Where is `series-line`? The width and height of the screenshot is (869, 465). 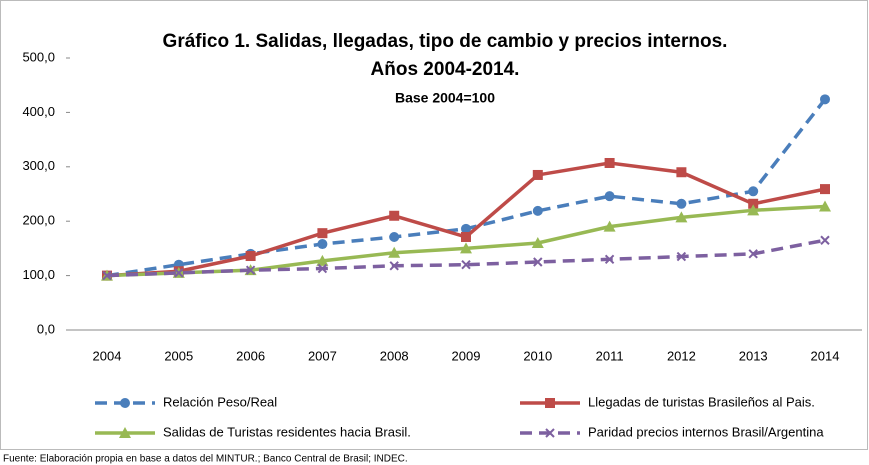
series-line is located at coordinates (466, 258).